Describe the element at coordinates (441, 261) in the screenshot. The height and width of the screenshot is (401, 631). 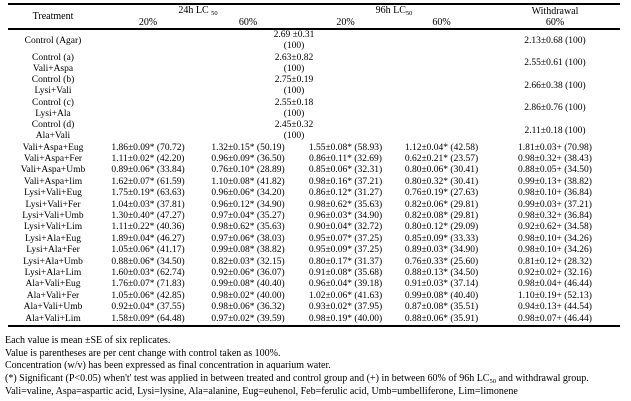
I see `lc50-value: 0.76±0.33* (25.60)` at that location.